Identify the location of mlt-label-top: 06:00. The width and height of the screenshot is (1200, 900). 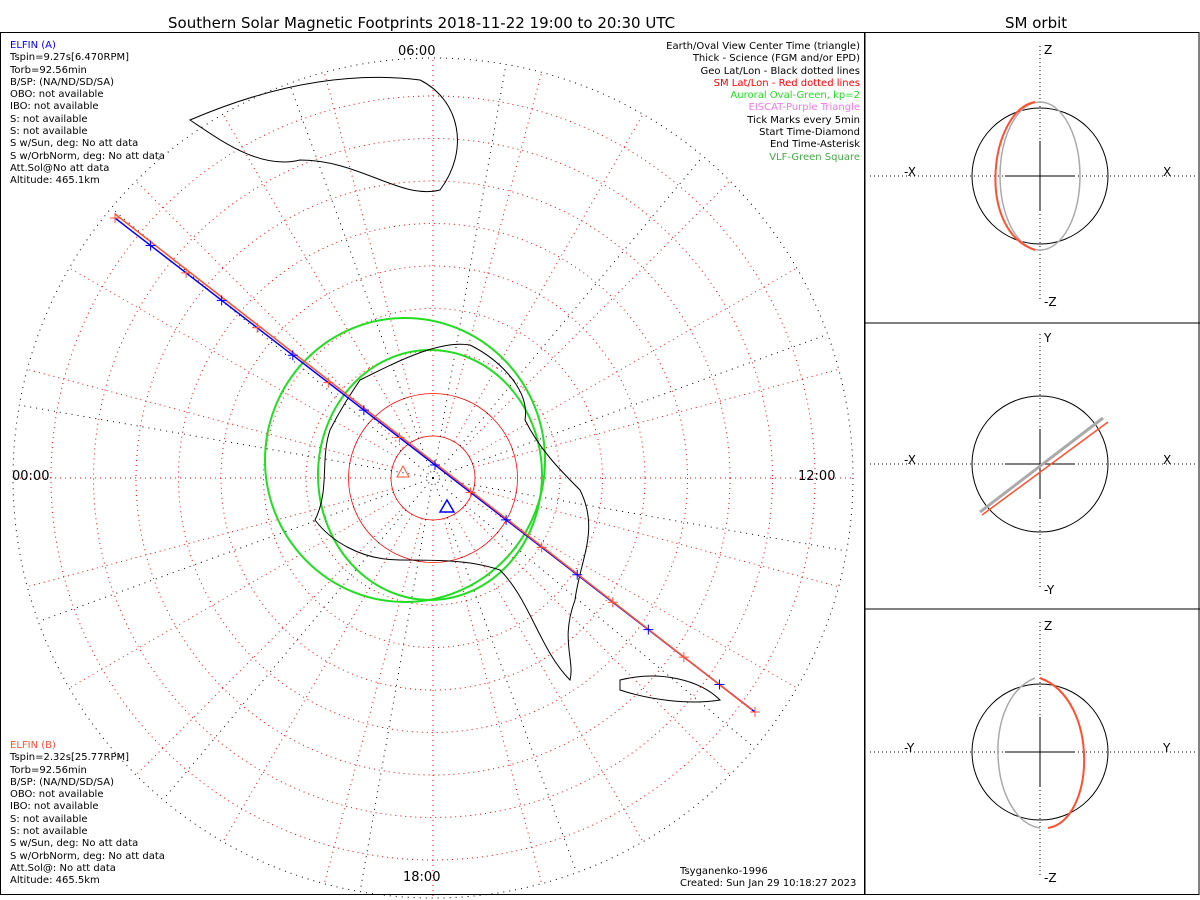
(417, 51).